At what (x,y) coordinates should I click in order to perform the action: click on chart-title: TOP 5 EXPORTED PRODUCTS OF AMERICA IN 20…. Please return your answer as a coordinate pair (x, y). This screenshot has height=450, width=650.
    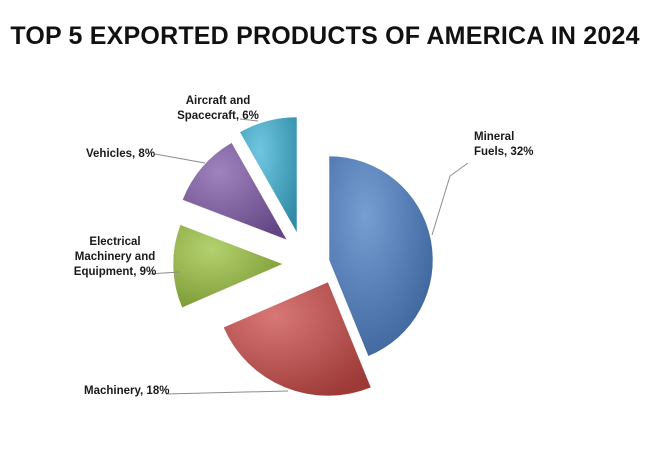
    Looking at the image, I should click on (325, 36).